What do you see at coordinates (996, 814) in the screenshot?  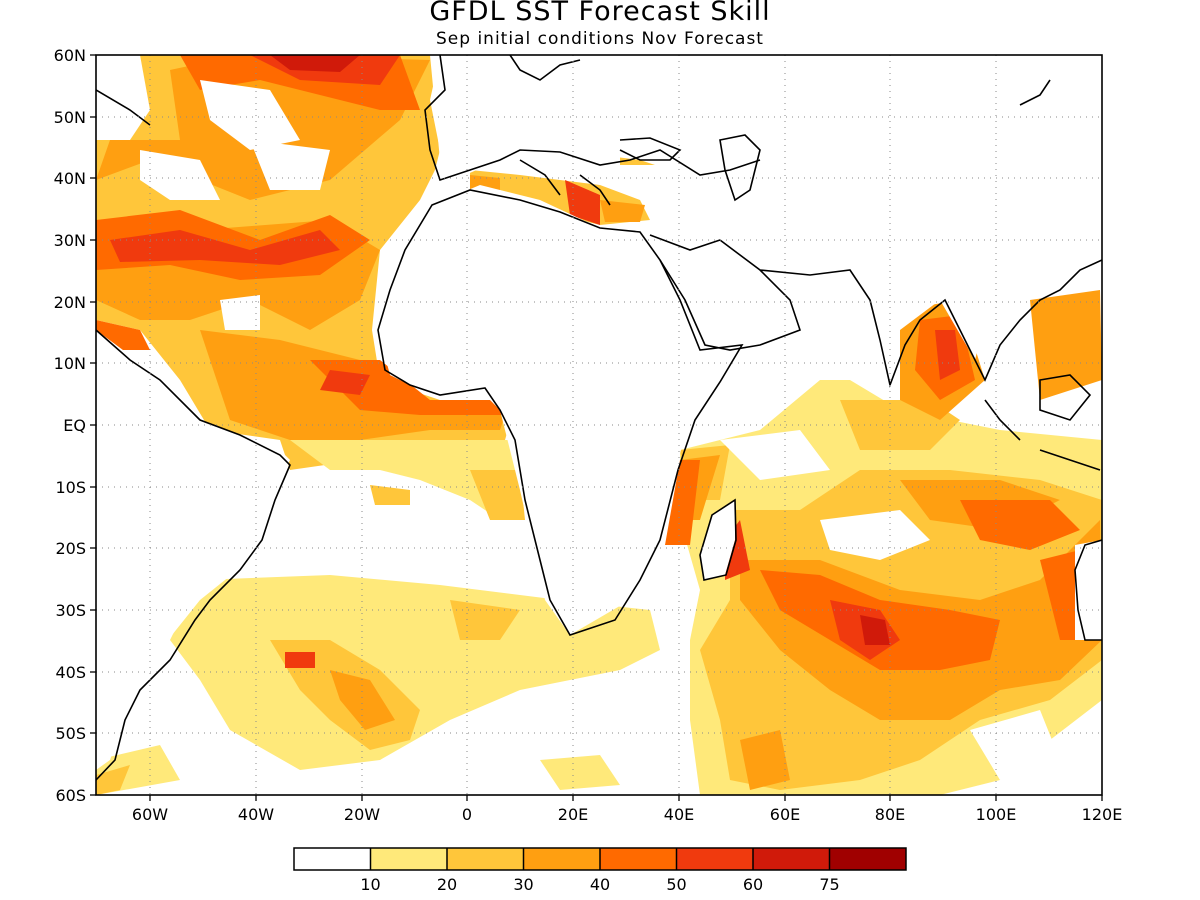 I see `lon-label: 100E` at bounding box center [996, 814].